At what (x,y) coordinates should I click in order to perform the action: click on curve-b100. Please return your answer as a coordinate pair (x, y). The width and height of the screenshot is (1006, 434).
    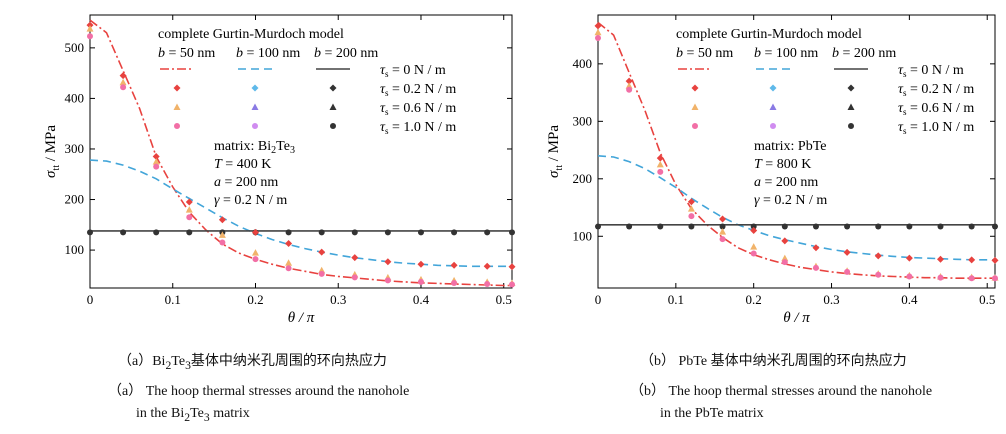
    Looking at the image, I should click on (796, 208).